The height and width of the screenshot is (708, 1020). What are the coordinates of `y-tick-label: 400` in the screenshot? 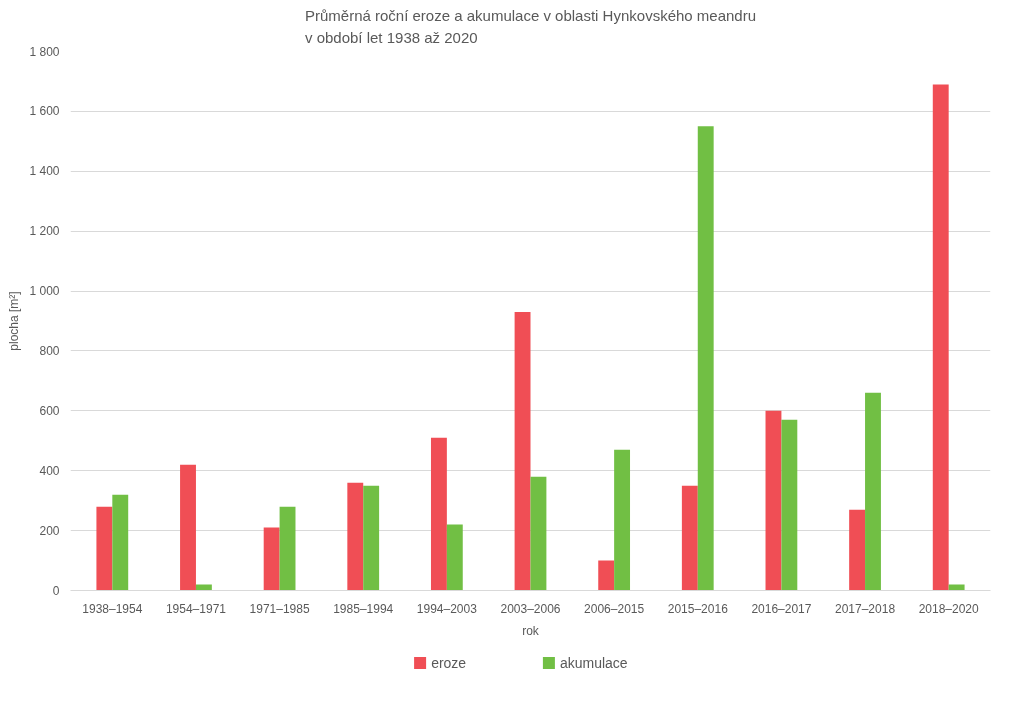 It's located at (49, 470).